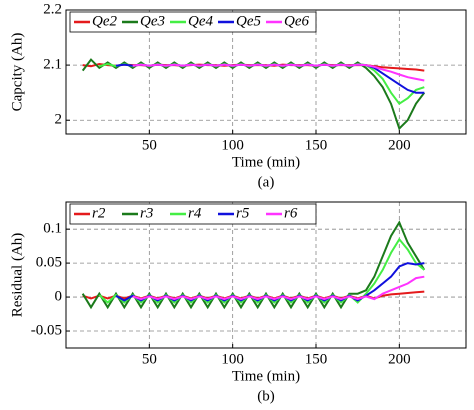 This screenshot has height=410, width=474. What do you see at coordinates (291, 213) in the screenshot?
I see `legend-label: r6` at bounding box center [291, 213].